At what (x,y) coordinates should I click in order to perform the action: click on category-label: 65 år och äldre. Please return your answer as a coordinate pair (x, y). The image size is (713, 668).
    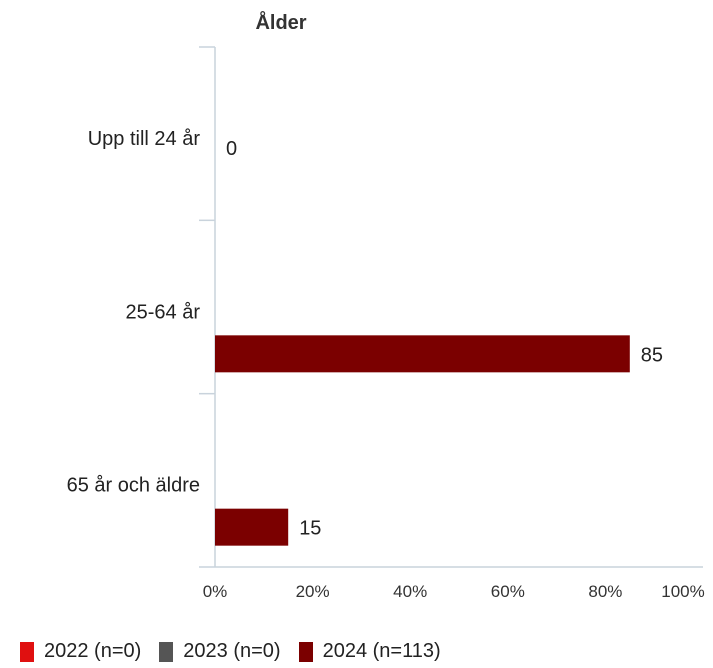
    Looking at the image, I should click on (133, 486).